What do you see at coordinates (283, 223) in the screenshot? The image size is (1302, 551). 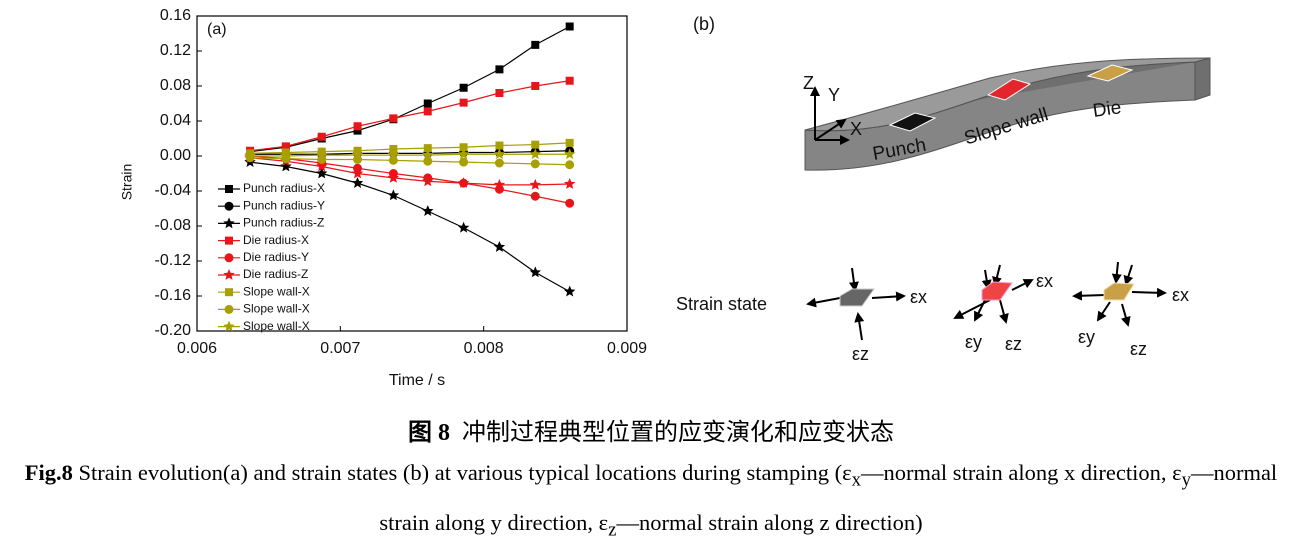 I see `legend-label: Punch radius-Z` at bounding box center [283, 223].